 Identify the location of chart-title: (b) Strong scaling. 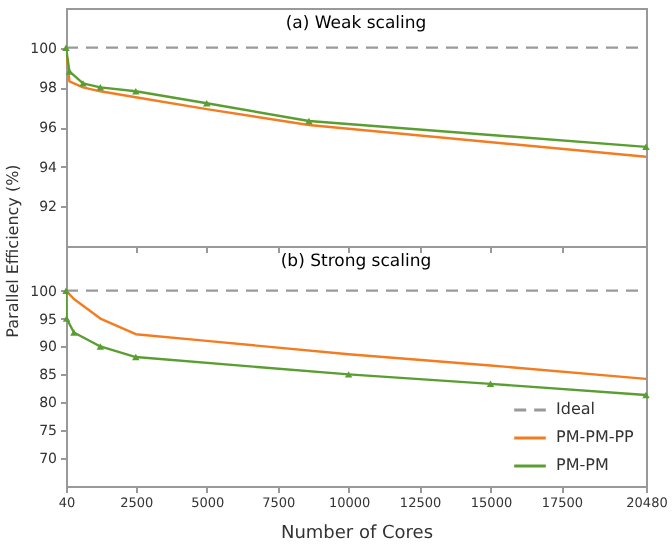
(356, 262).